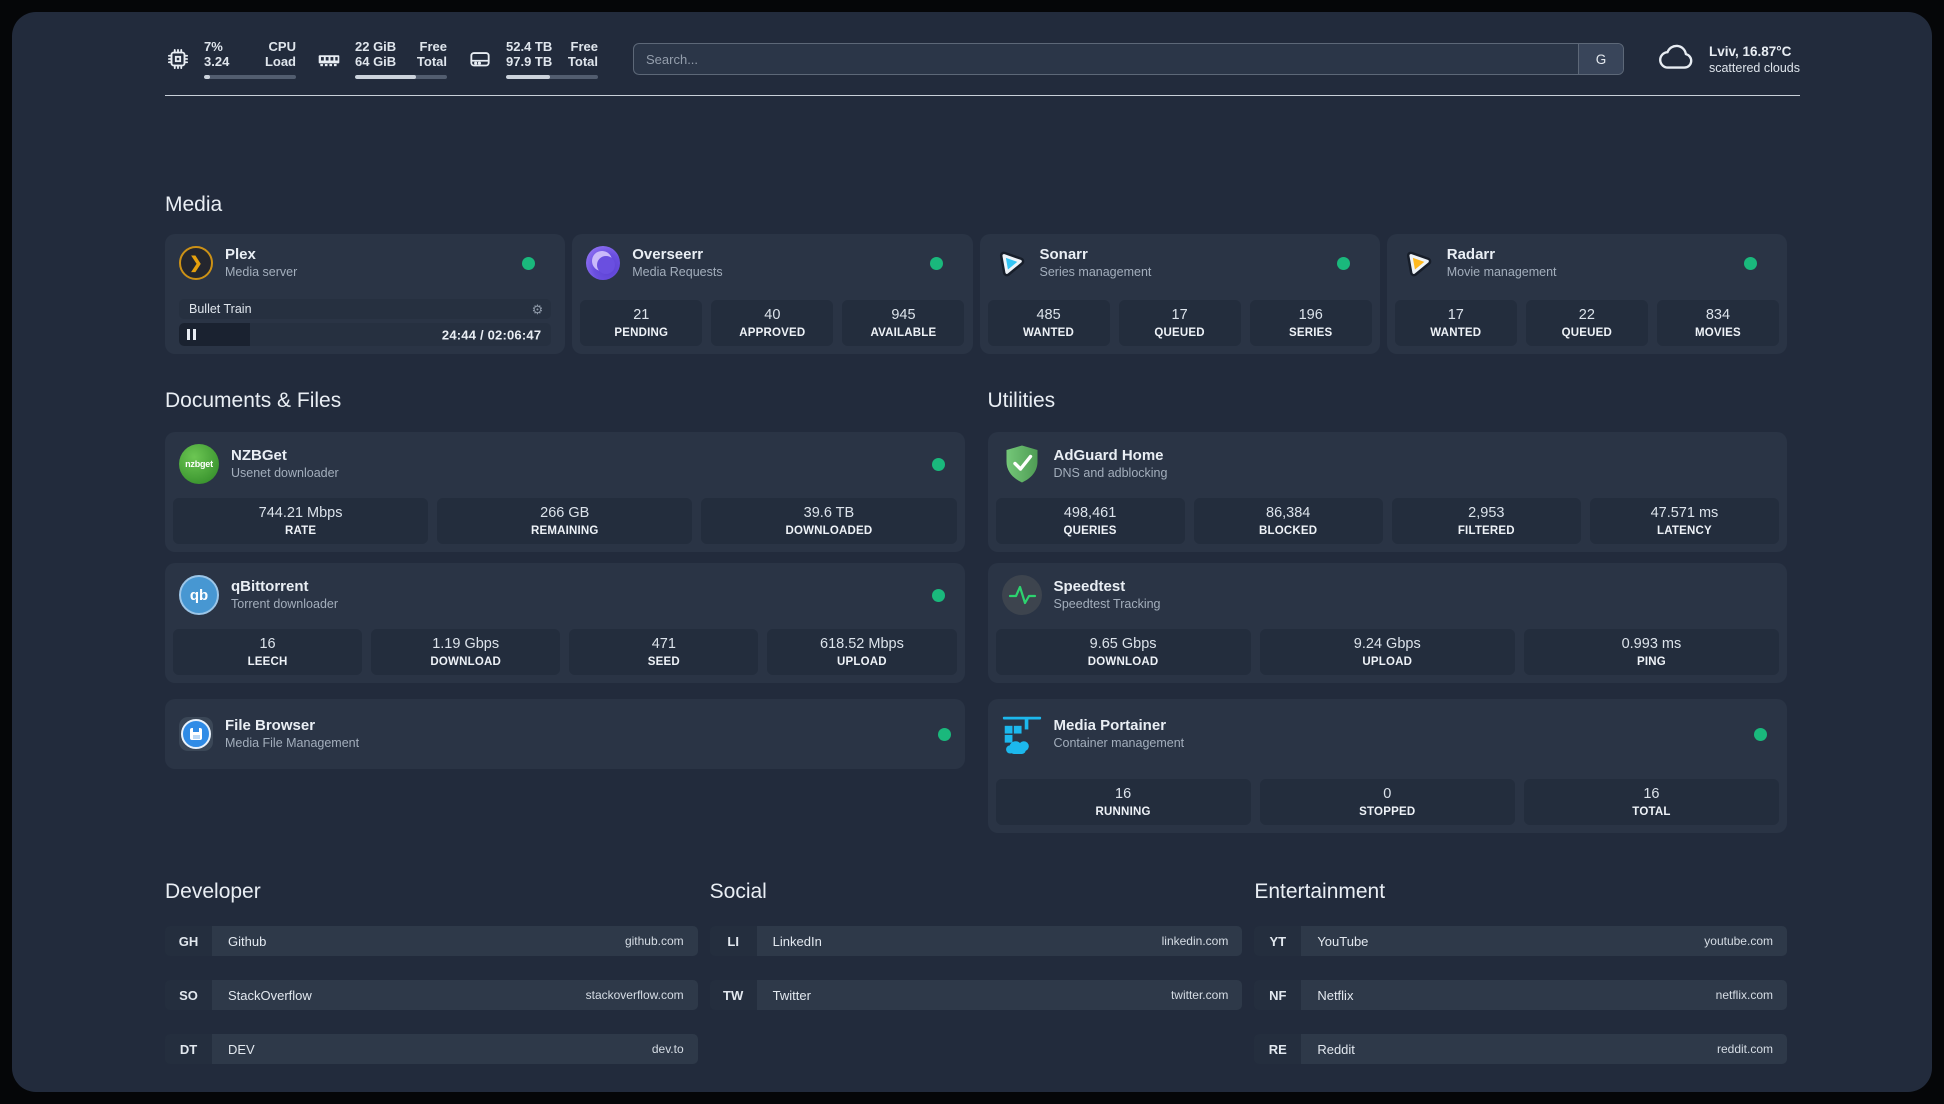 The width and height of the screenshot is (1944, 1104). What do you see at coordinates (1123, 812) in the screenshot?
I see `stat-label: RUNNING` at bounding box center [1123, 812].